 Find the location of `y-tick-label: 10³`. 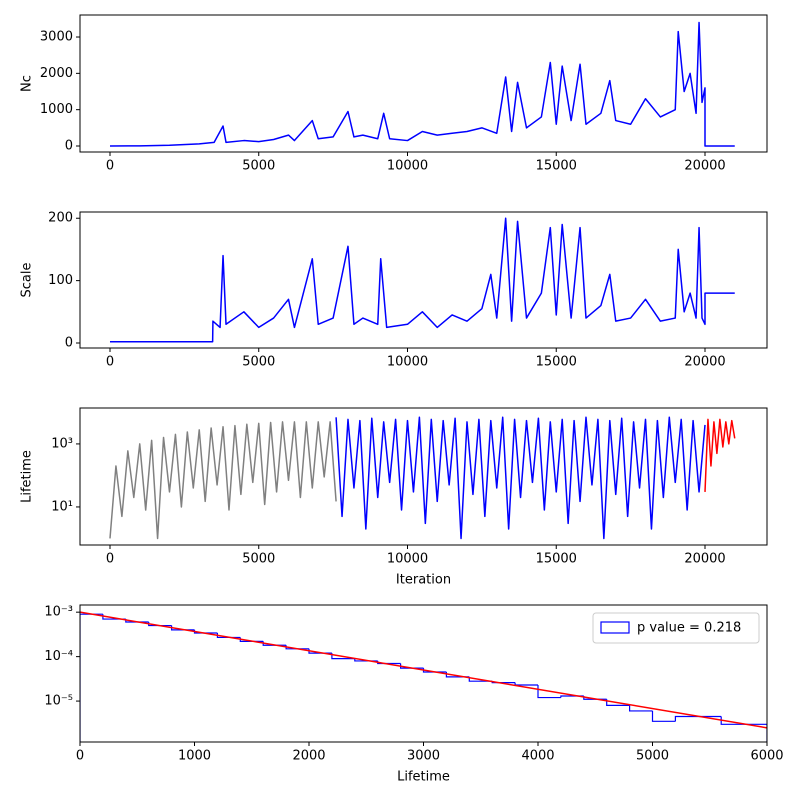

y-tick-label: 10³ is located at coordinates (62, 443).